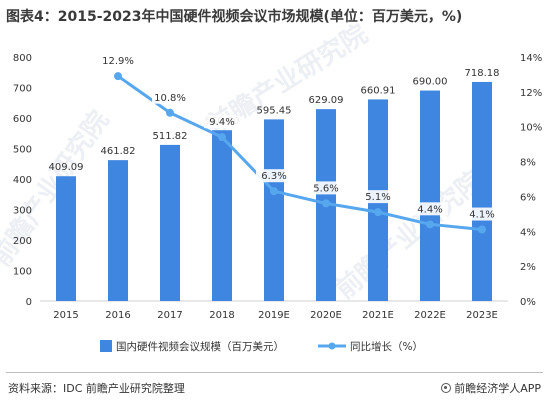  I want to click on x-tick-label: 2016, so click(117, 315).